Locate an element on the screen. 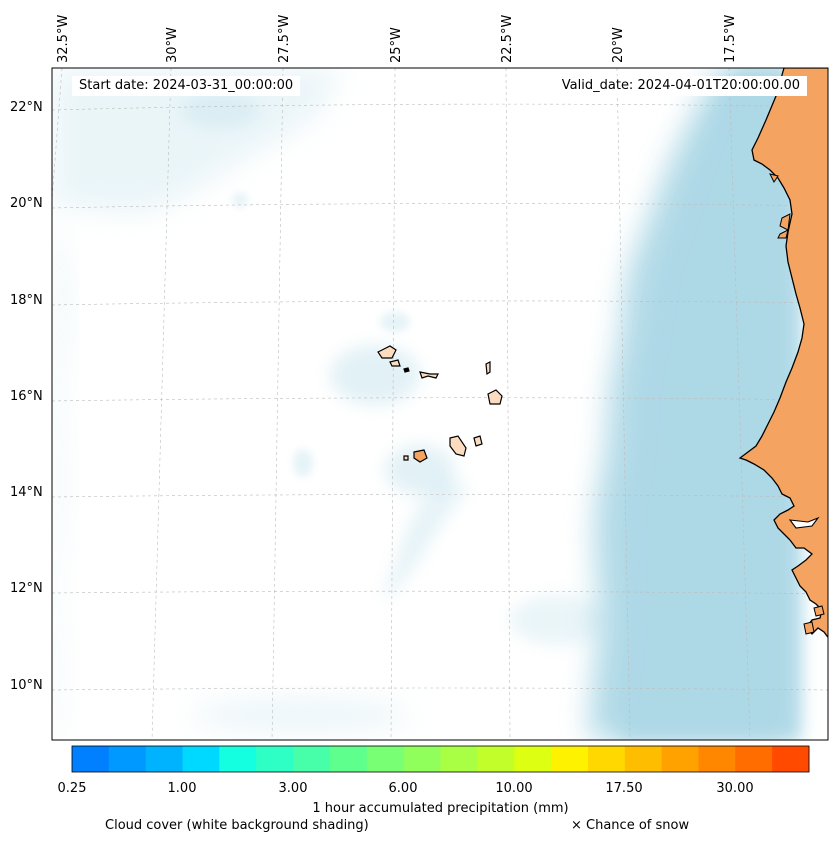 The height and width of the screenshot is (844, 837). colorbar-tick: 17.50 is located at coordinates (624, 788).